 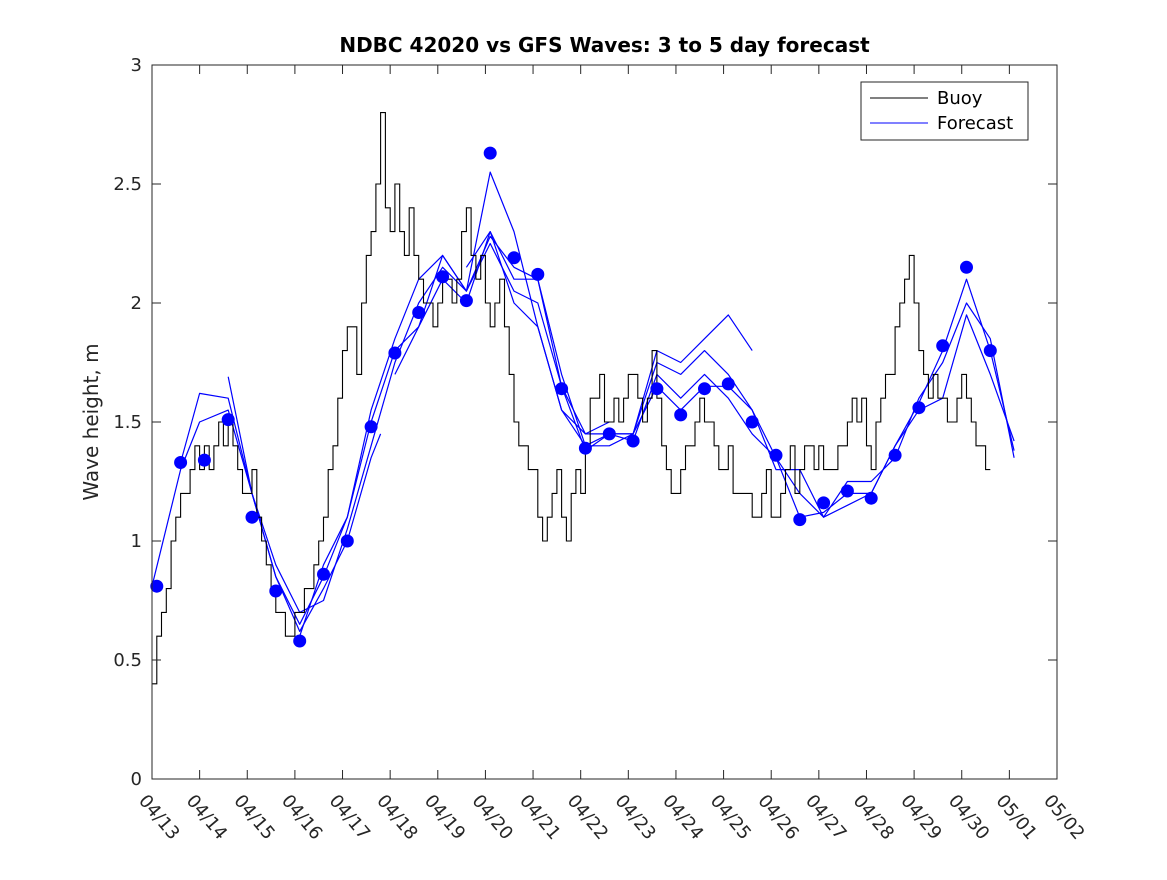 What do you see at coordinates (975, 123) in the screenshot?
I see `legend-forecast-label: Forecast` at bounding box center [975, 123].